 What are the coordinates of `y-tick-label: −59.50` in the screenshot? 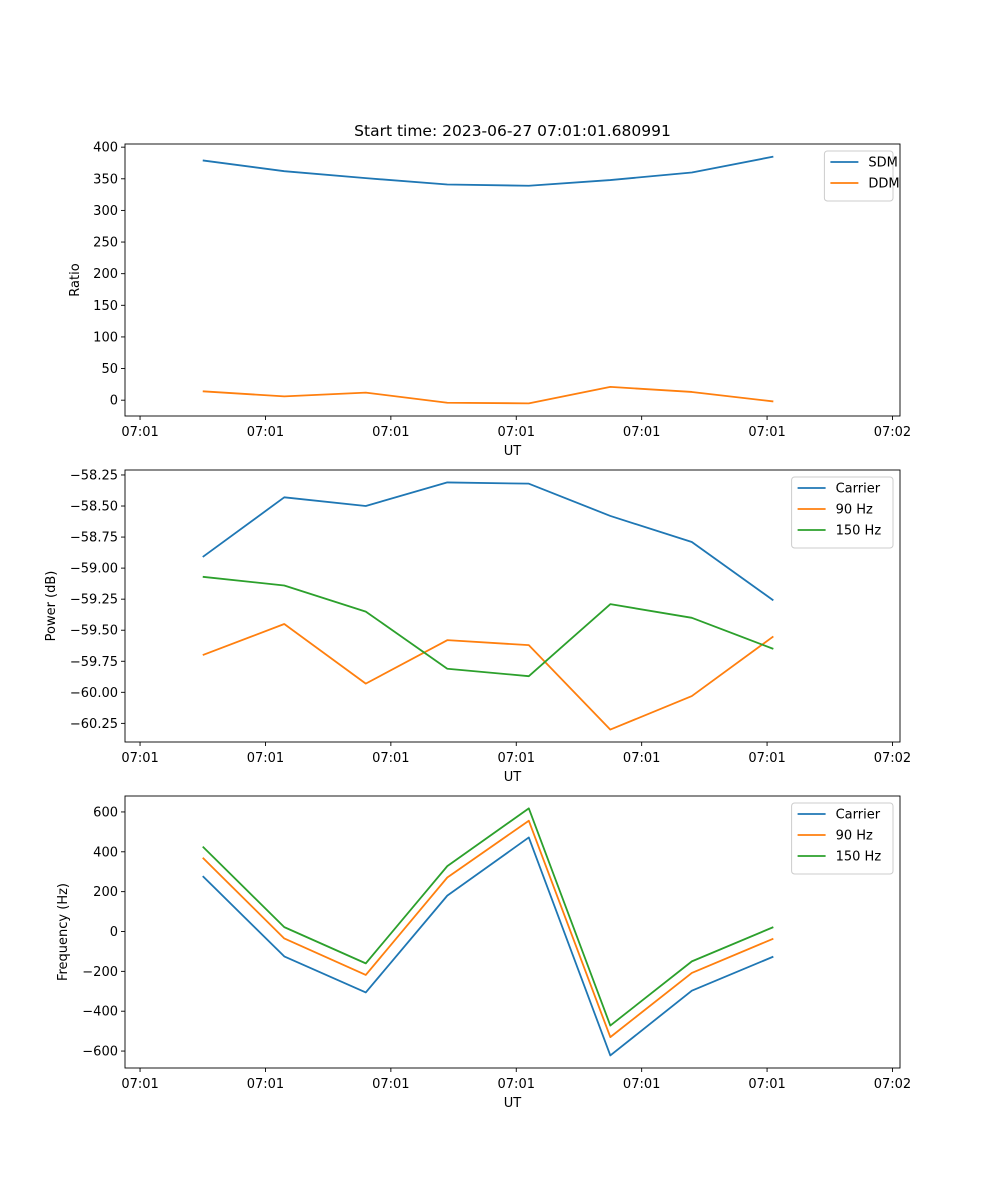 It's located at (94, 631).